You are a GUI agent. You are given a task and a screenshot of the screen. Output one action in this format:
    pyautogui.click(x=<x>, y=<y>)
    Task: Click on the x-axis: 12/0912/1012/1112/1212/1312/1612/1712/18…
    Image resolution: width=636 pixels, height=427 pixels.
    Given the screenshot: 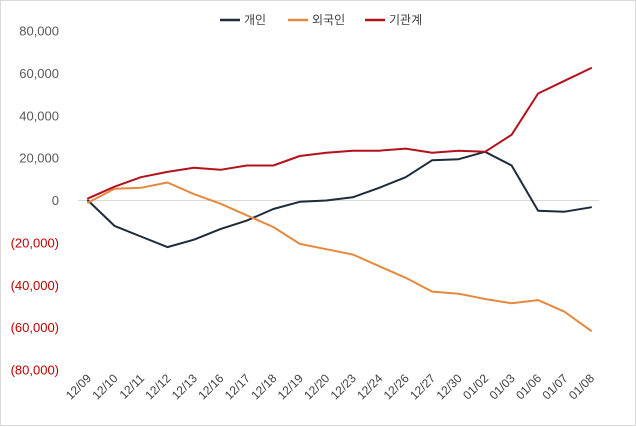 What is the action you would take?
    pyautogui.click(x=330, y=386)
    